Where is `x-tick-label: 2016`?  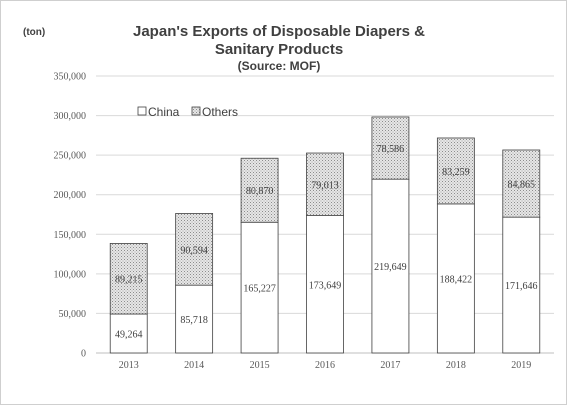
x-tick-label: 2016 is located at coordinates (325, 365).